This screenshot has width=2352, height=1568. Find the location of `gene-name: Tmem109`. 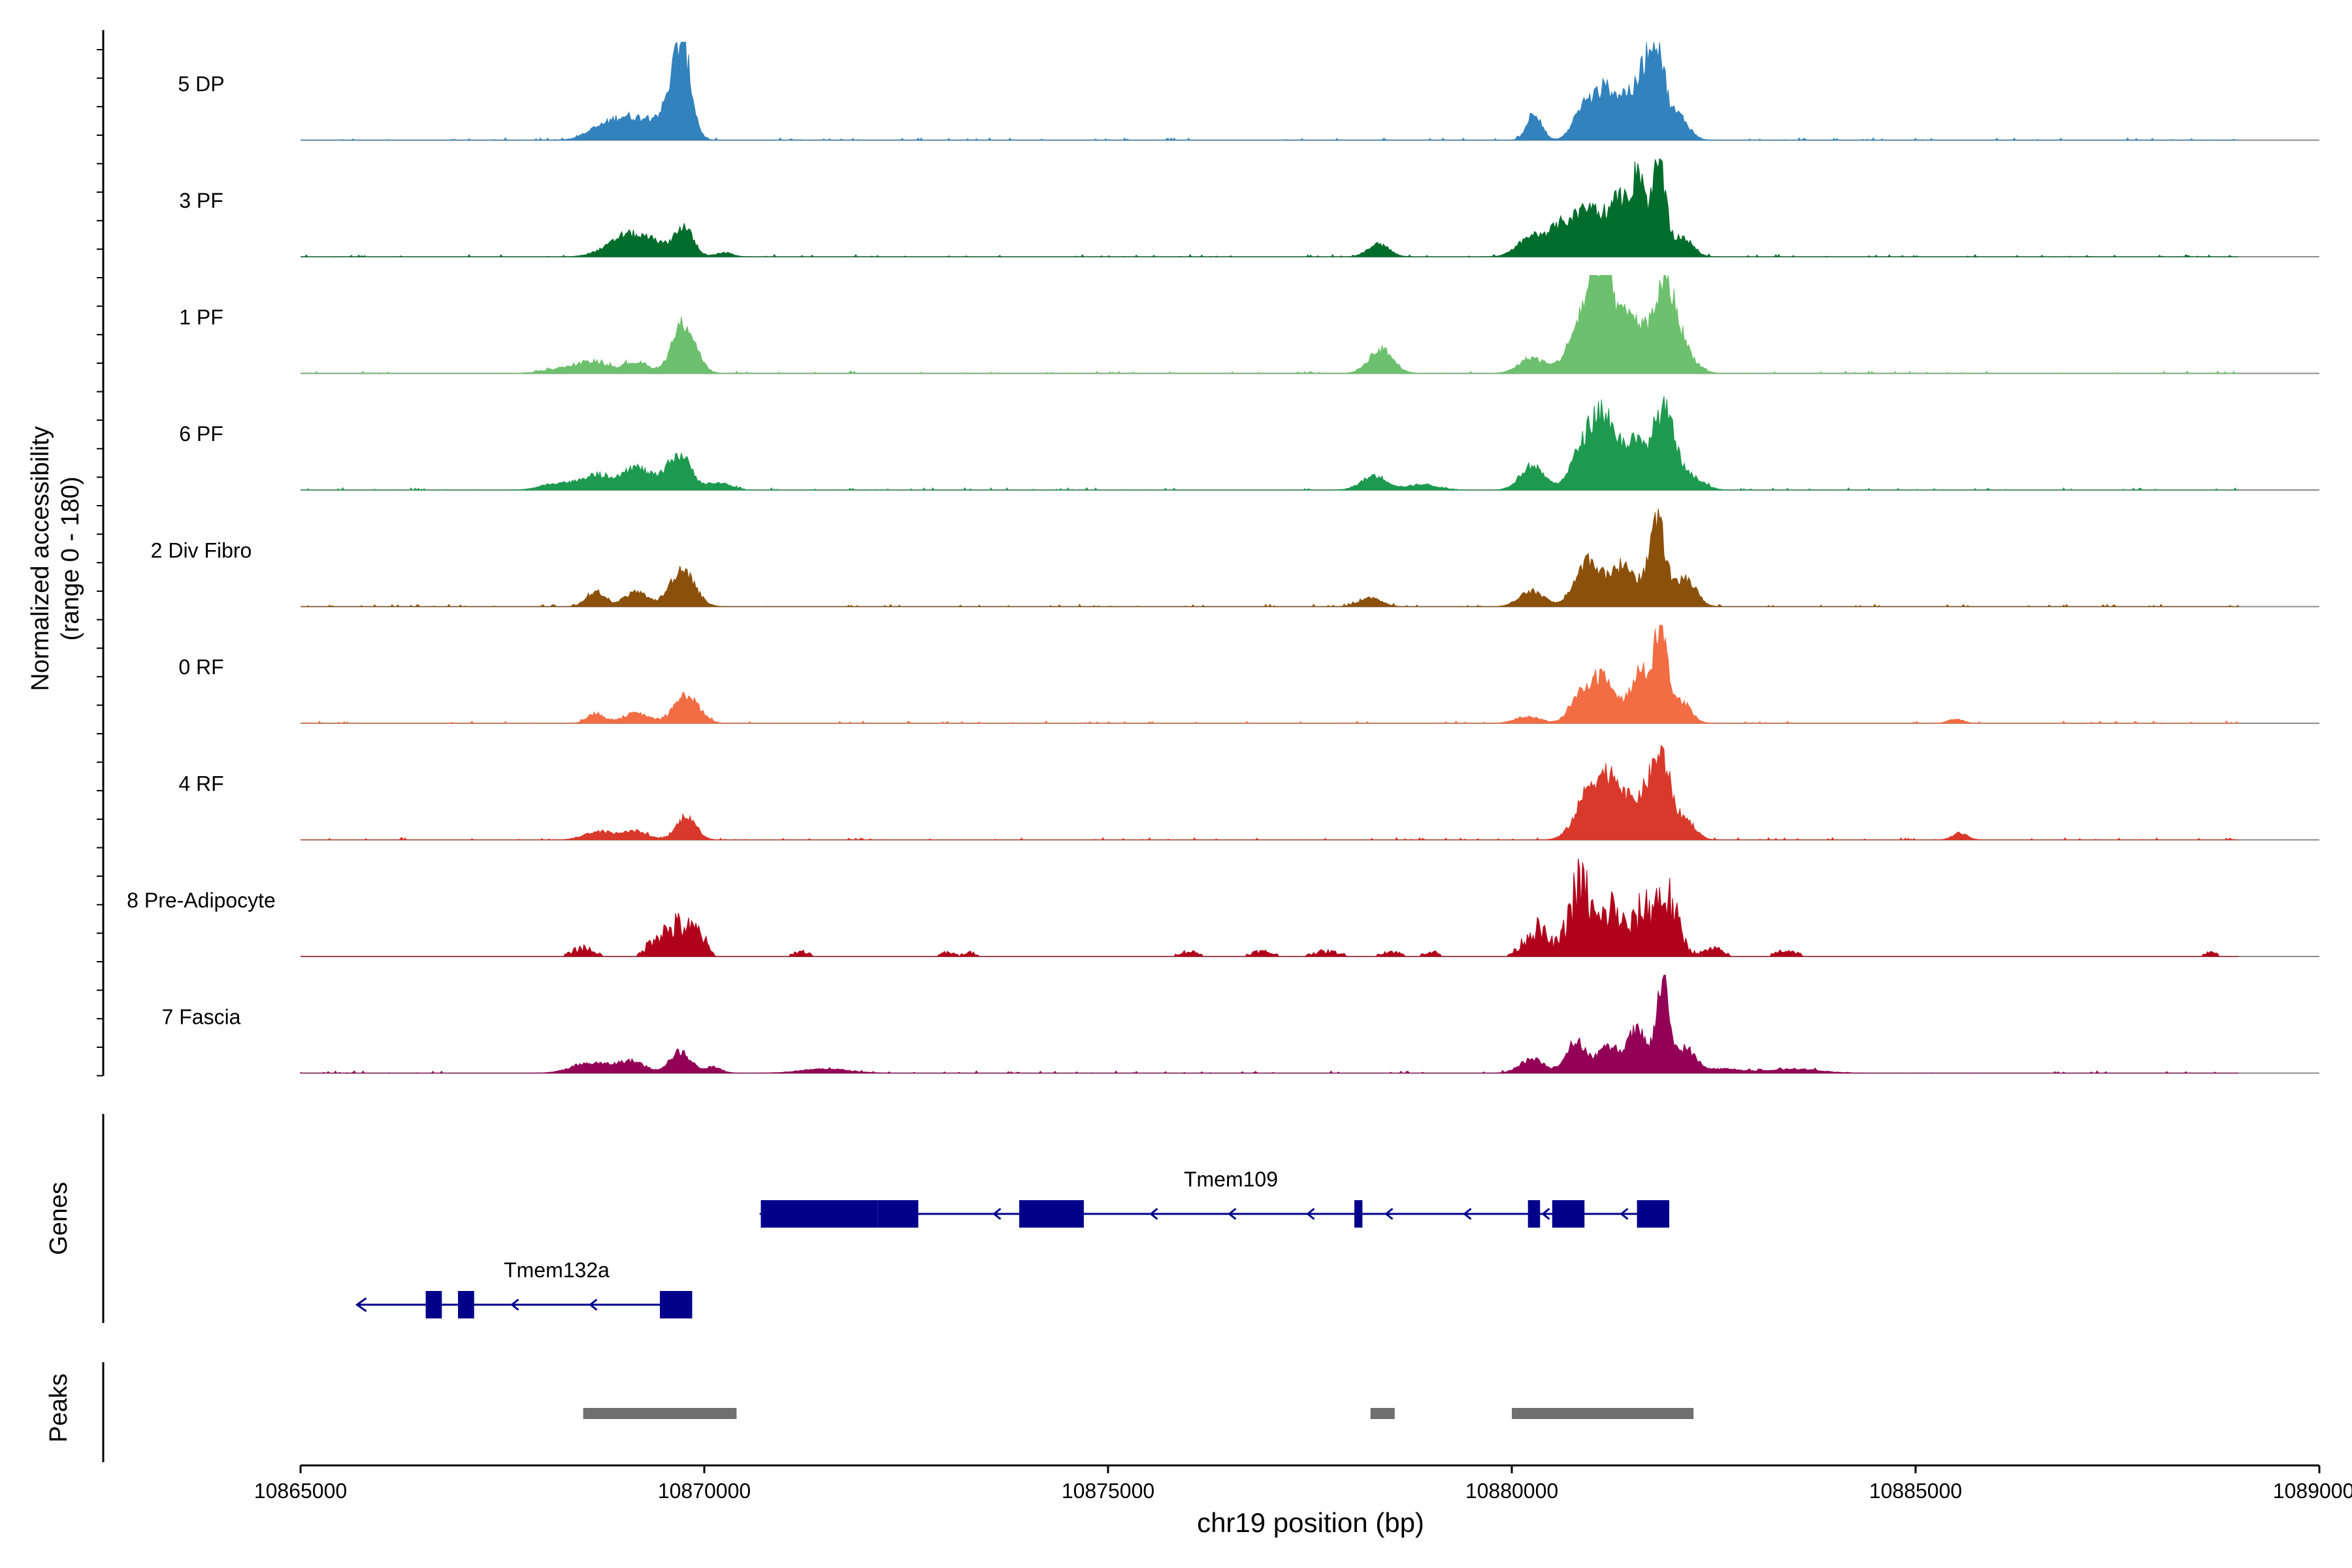

gene-name: Tmem109 is located at coordinates (1231, 1179).